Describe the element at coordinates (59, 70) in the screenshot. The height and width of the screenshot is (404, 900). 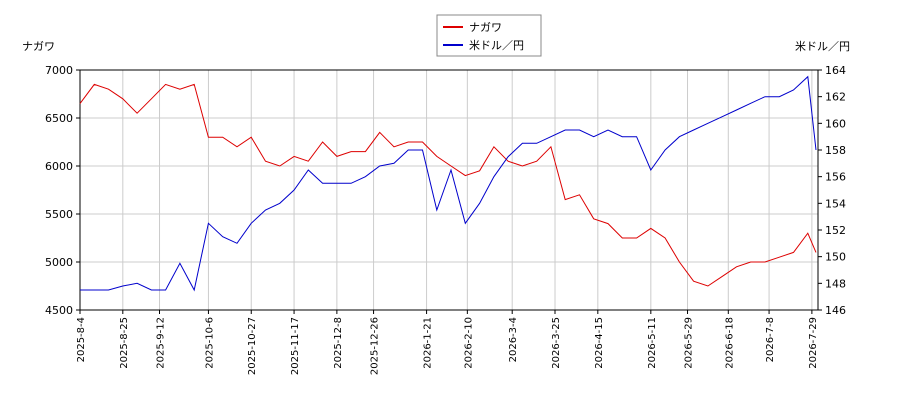
I see `y-tick-label: 7000` at that location.